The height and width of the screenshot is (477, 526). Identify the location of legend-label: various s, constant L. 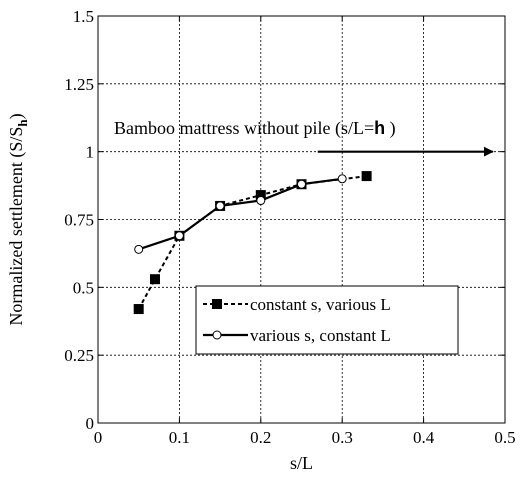
(320, 335).